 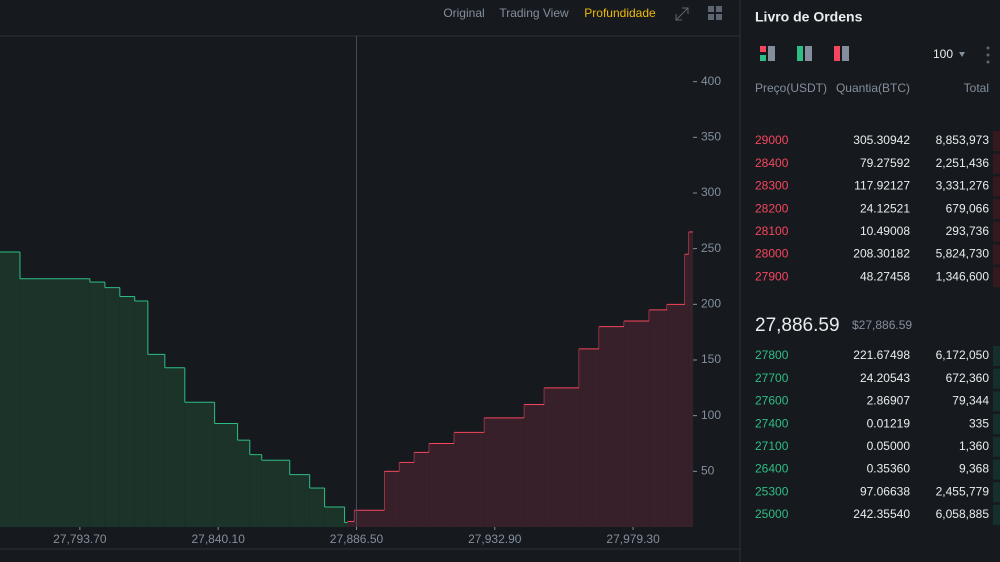 I want to click on quantity: 10.49008, so click(x=885, y=231).